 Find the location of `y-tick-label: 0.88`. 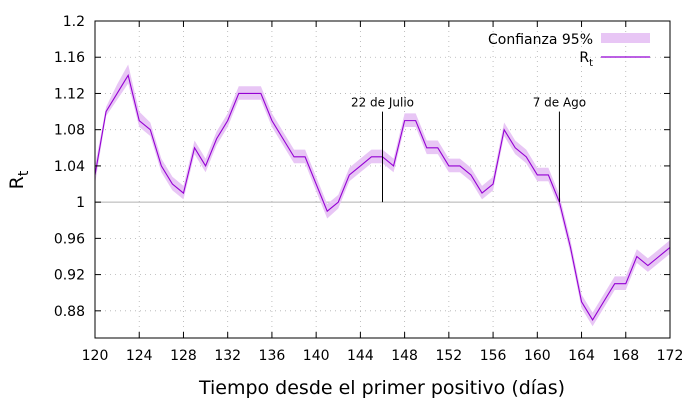

y-tick-label: 0.88 is located at coordinates (69, 312).